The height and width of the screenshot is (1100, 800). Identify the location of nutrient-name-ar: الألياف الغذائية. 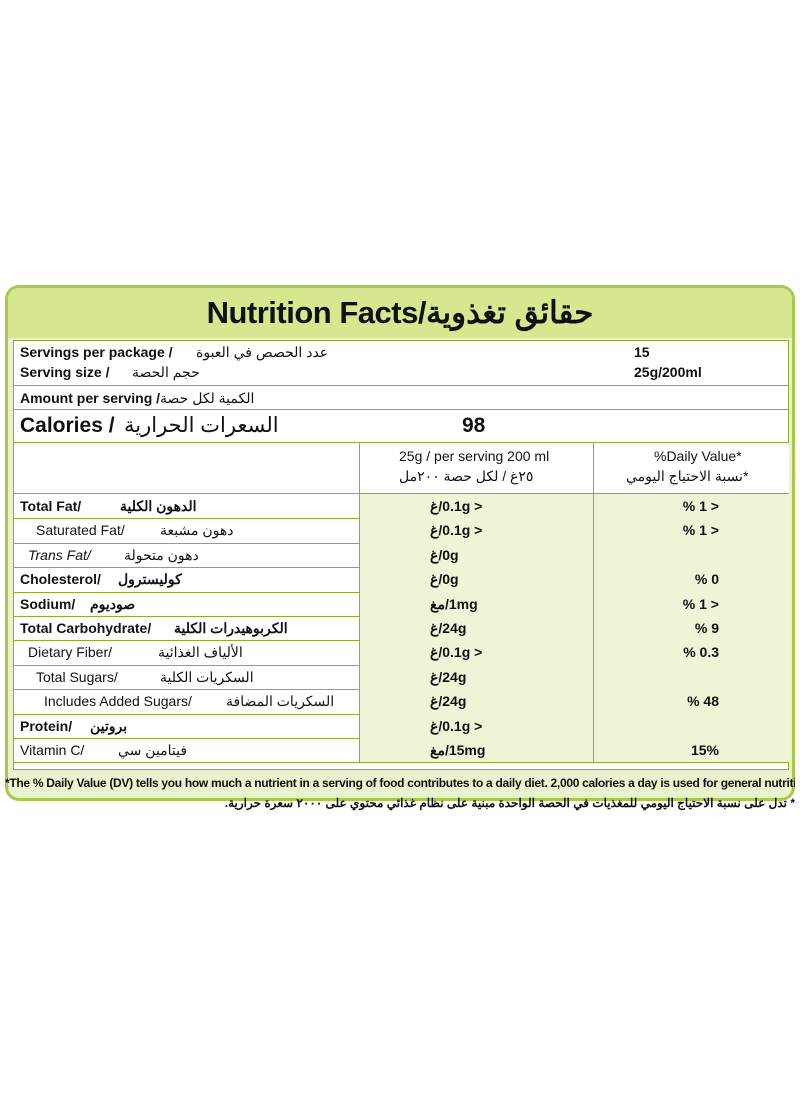
(200, 652).